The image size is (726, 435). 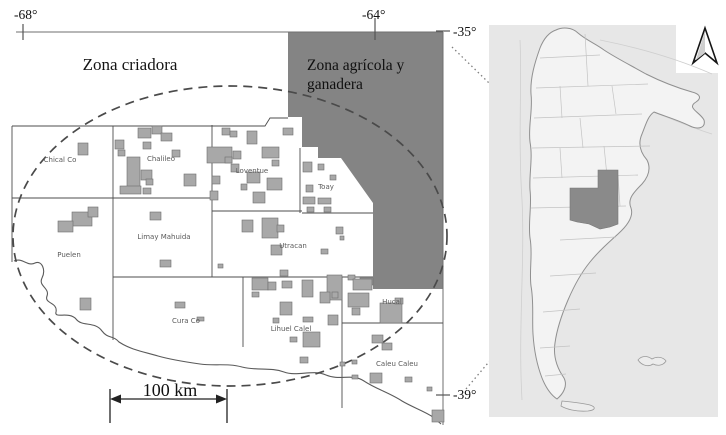 What do you see at coordinates (652, 361) in the screenshot?
I see `malvinas-islands` at bounding box center [652, 361].